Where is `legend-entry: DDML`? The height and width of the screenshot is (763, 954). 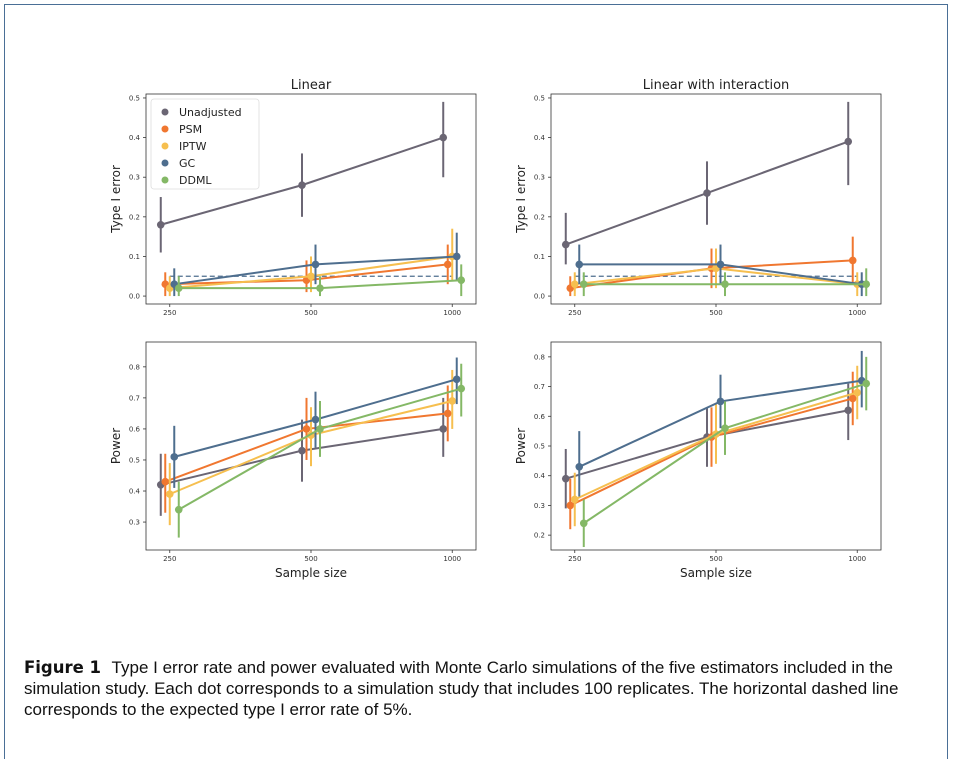 legend-entry: DDML is located at coordinates (195, 180).